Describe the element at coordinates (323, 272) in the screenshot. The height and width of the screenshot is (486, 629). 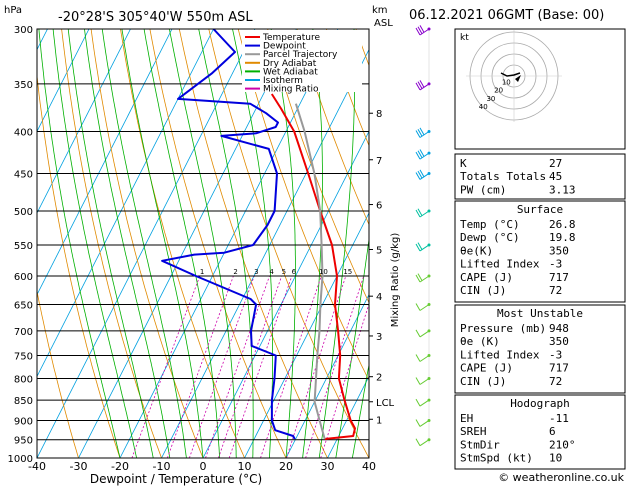
I see `mixing-ratio-label: 10` at that location.